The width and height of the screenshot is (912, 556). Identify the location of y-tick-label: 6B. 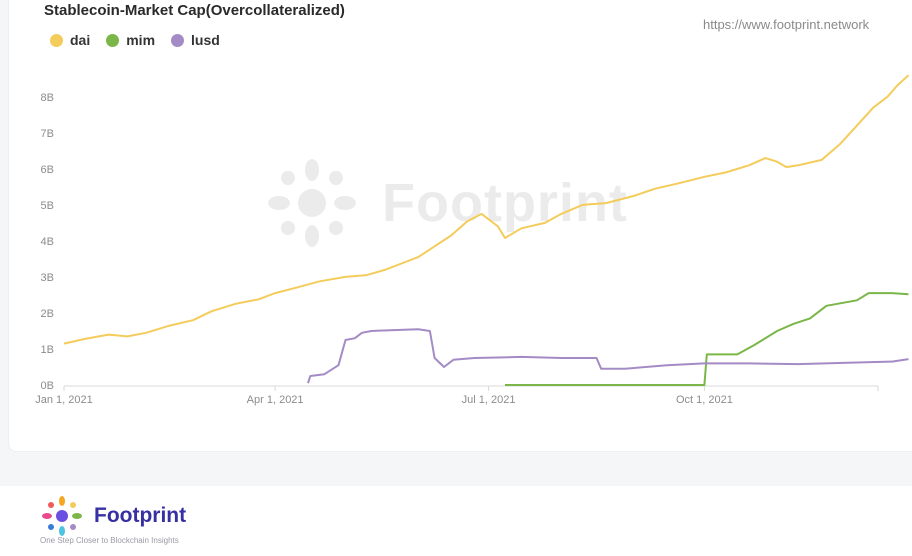
(47, 170).